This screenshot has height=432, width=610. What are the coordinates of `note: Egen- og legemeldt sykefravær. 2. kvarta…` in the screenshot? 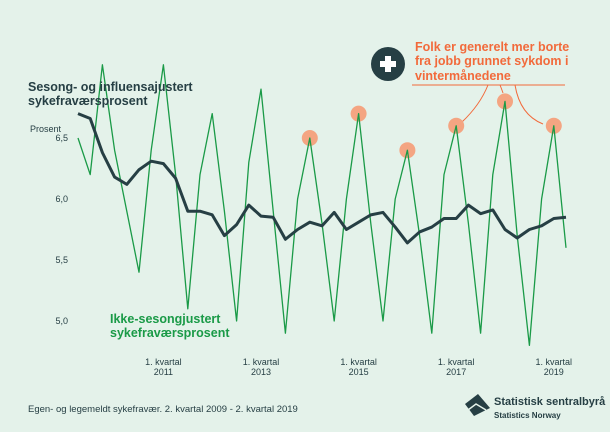 It's located at (163, 409).